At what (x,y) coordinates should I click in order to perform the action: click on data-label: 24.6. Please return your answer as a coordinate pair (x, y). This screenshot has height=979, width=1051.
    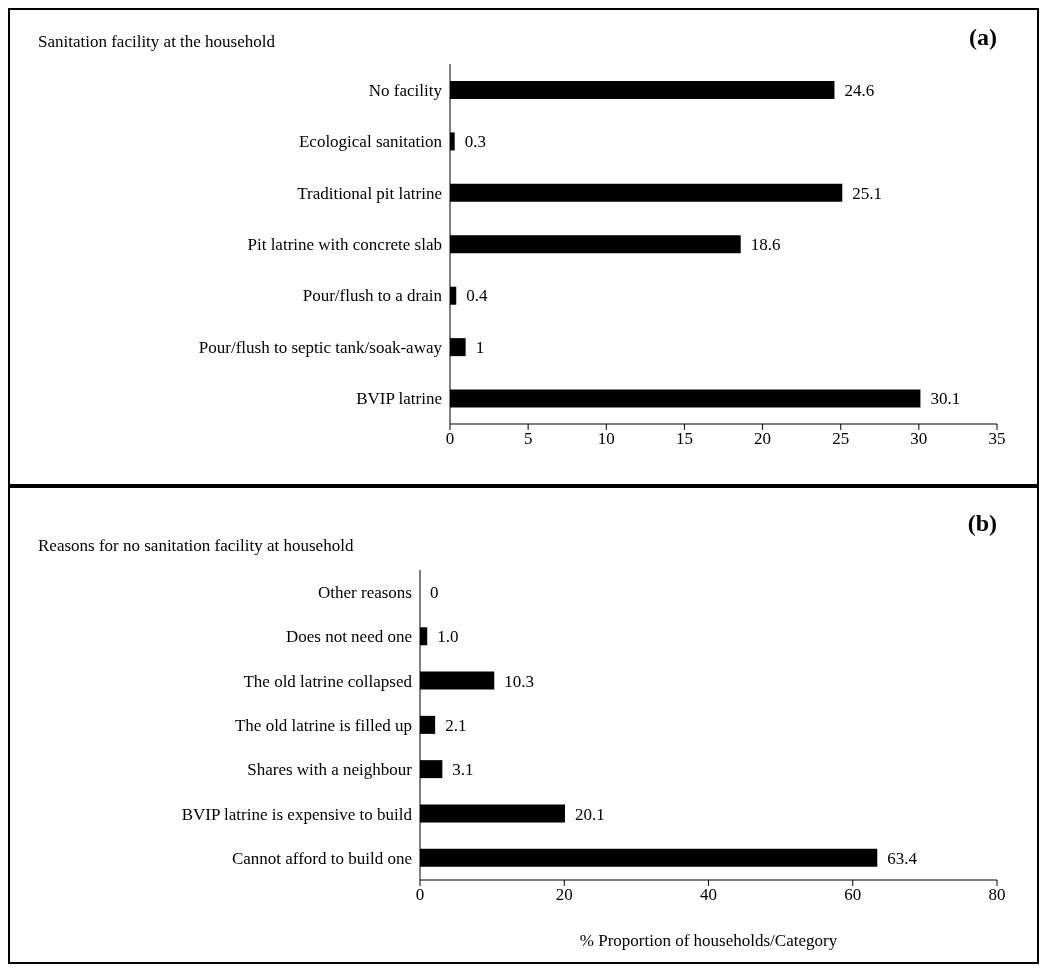
    Looking at the image, I should click on (859, 90).